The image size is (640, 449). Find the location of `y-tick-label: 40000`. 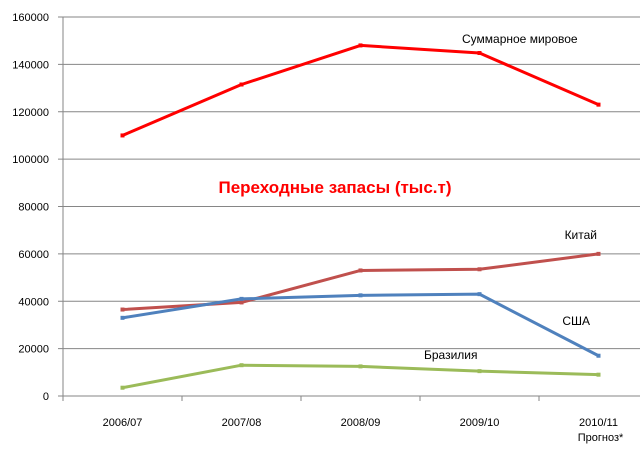

y-tick-label: 40000 is located at coordinates (33, 302).